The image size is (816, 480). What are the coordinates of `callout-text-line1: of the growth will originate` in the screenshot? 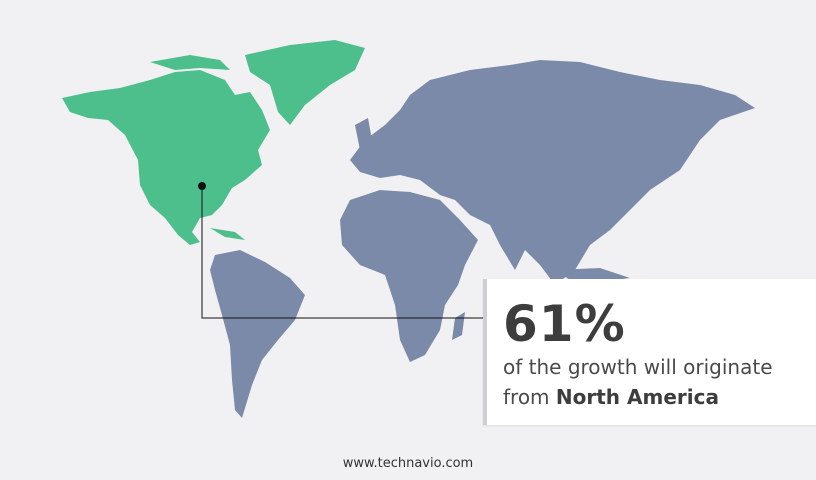 It's located at (638, 367).